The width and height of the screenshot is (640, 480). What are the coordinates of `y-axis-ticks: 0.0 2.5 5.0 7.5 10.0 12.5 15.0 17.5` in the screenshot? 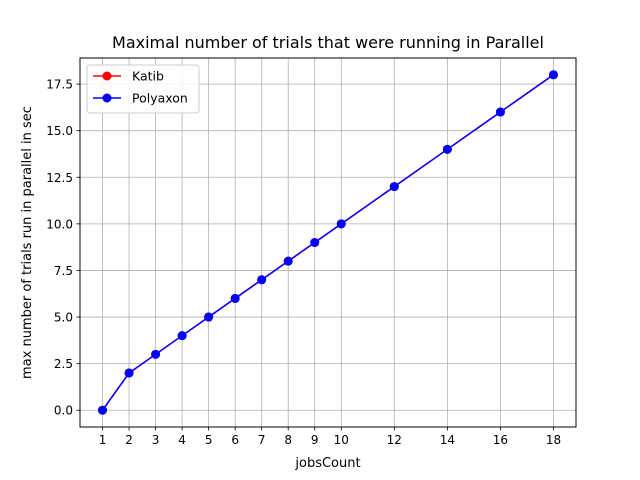 It's located at (63, 248).